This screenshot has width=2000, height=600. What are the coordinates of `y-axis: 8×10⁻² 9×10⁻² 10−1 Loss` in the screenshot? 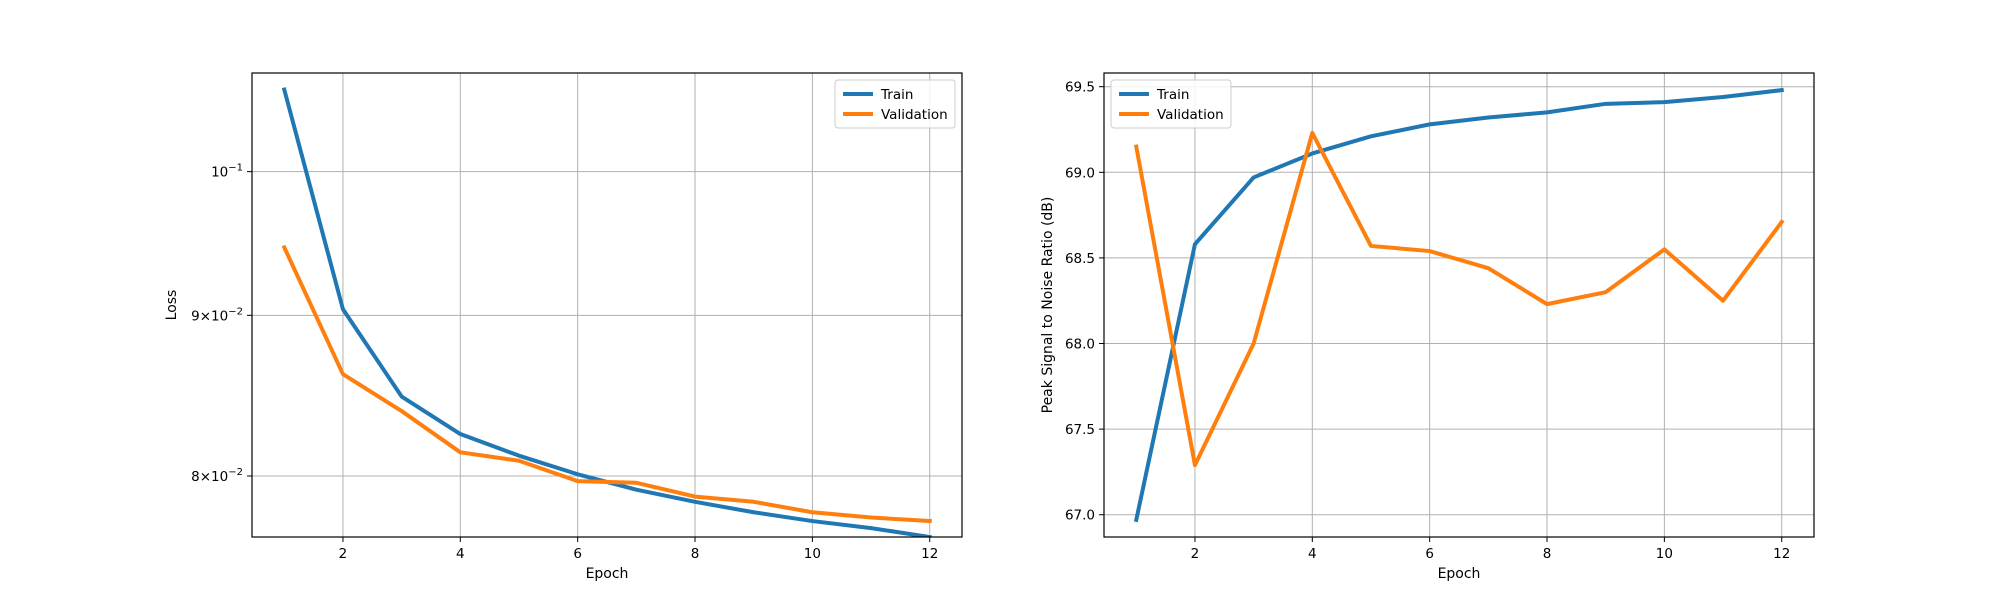 It's located at (208, 324).